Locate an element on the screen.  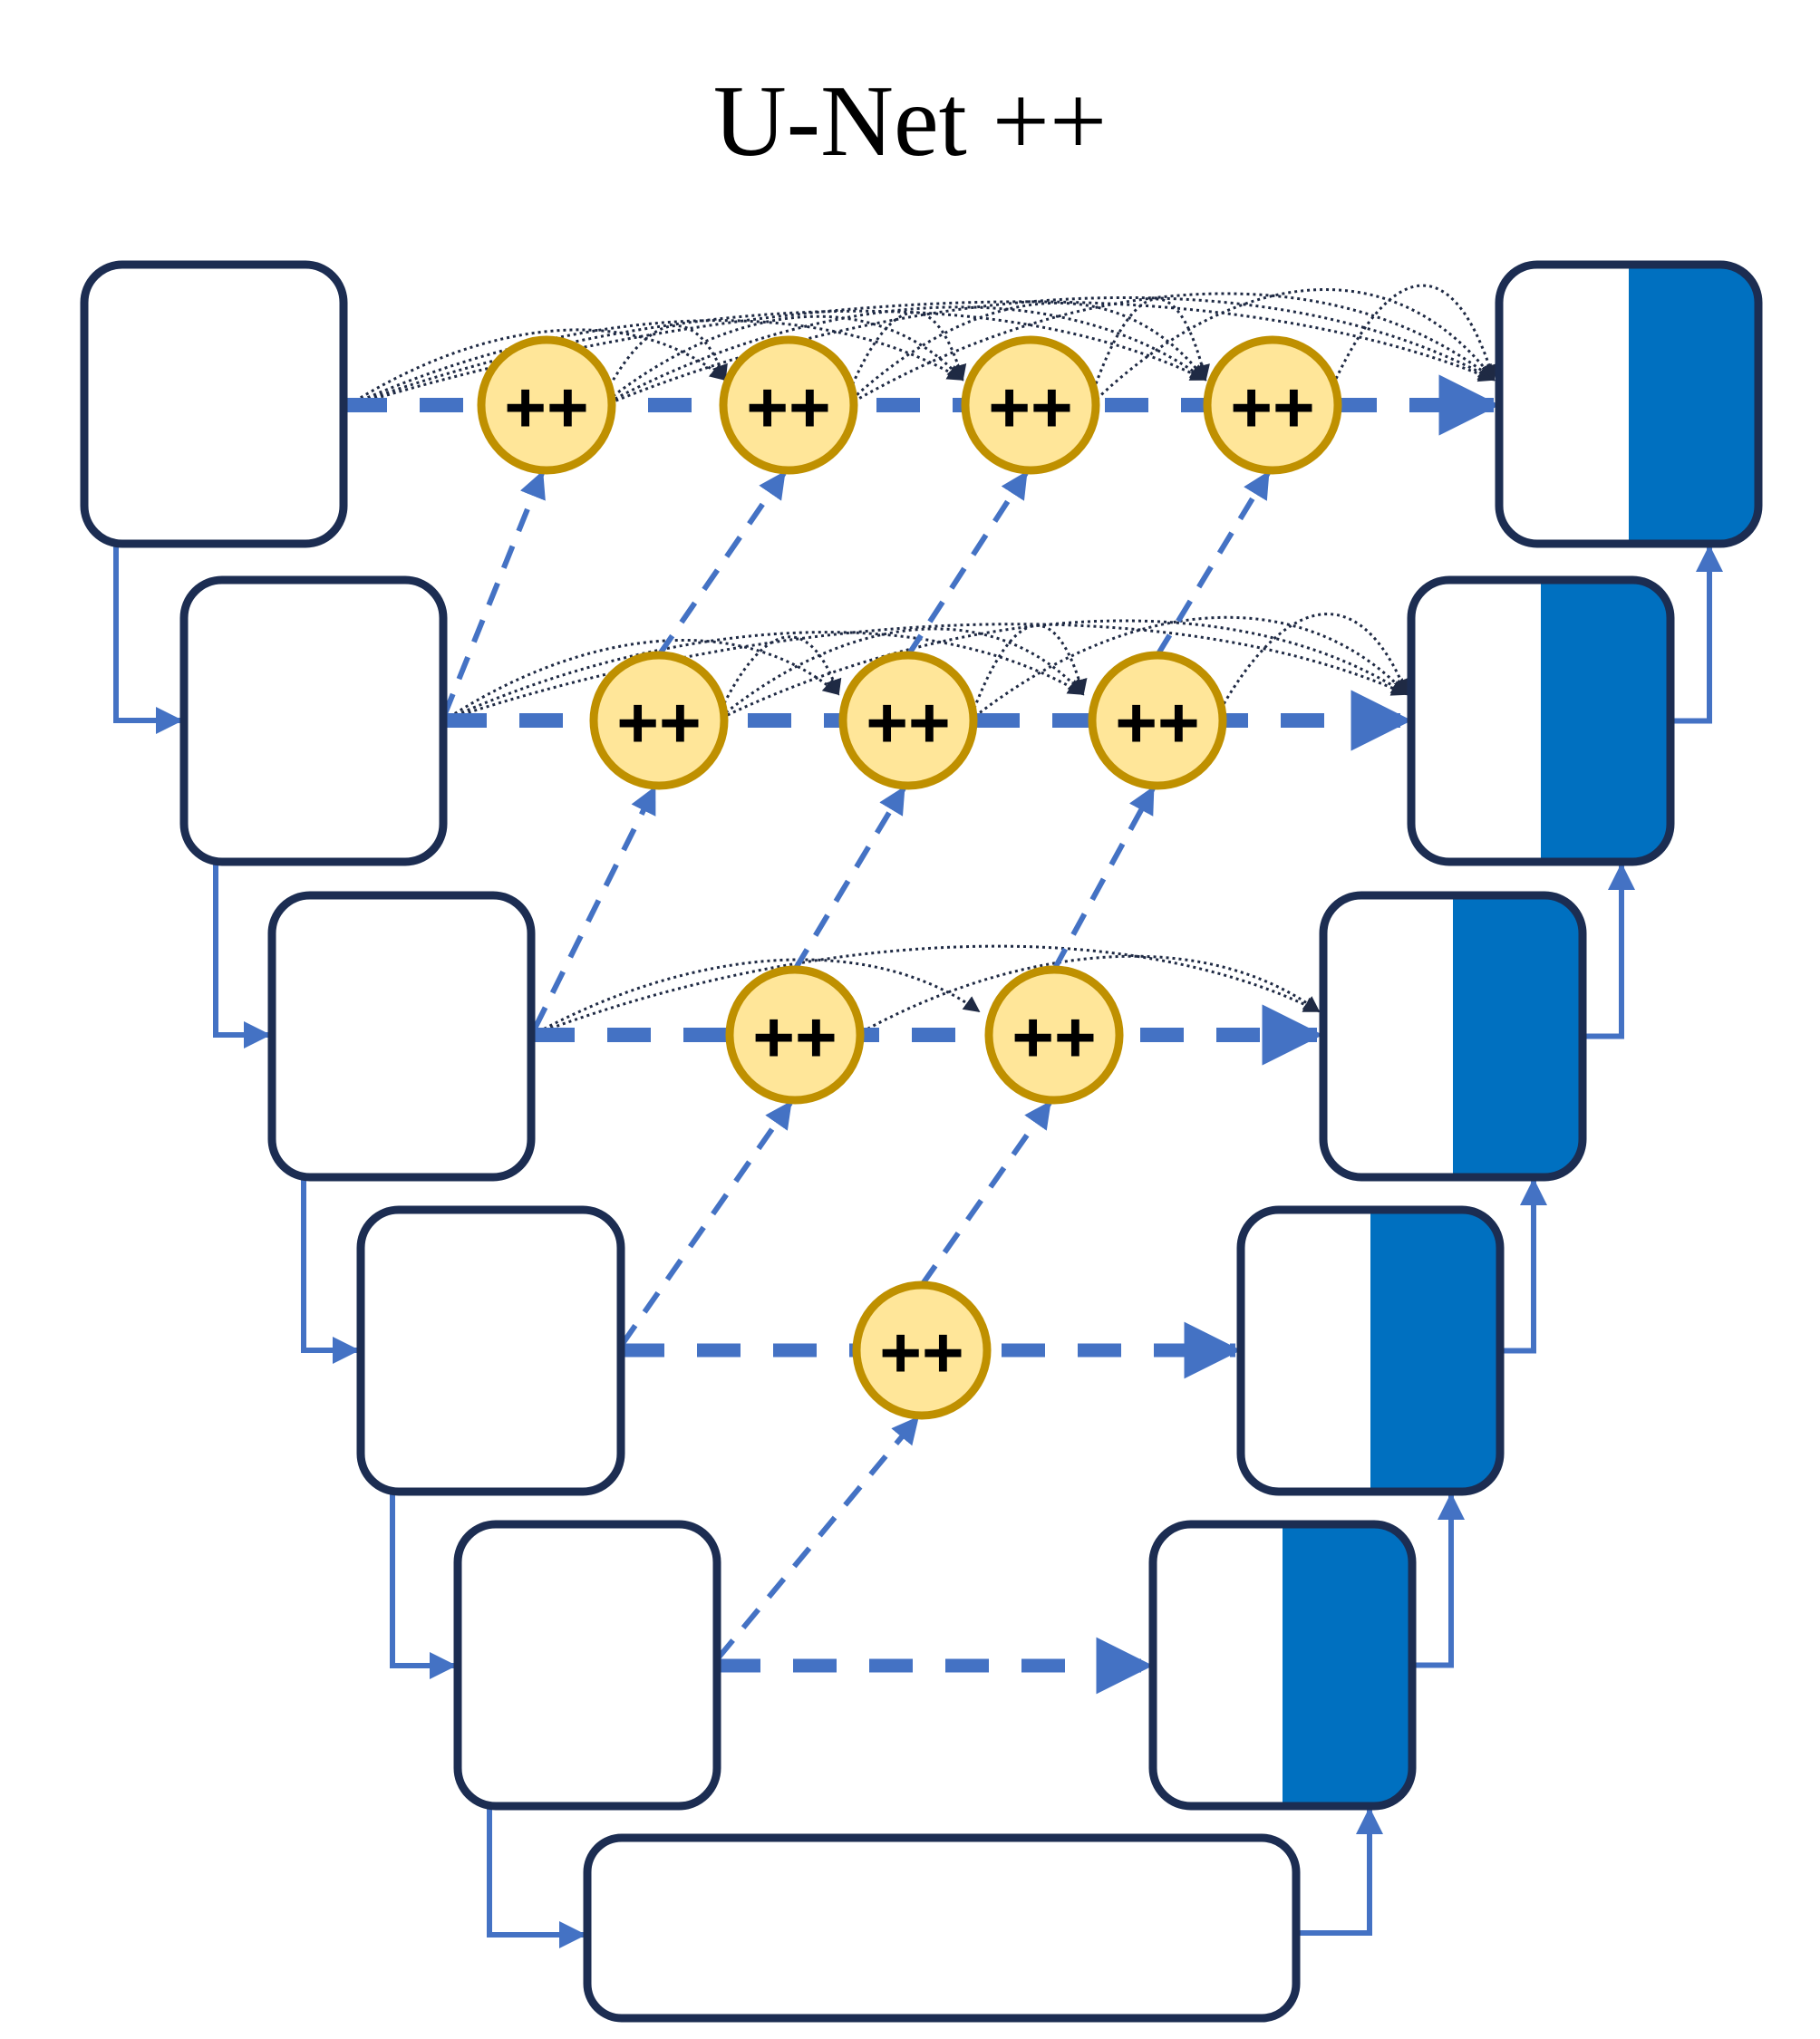
upsample-diagonal-n22-n13 is located at coordinates (967, 563).